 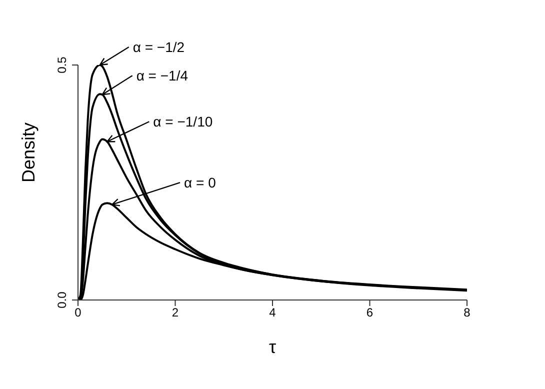 What do you see at coordinates (62, 65) in the screenshot?
I see `y-tick-label: 0.5` at bounding box center [62, 65].